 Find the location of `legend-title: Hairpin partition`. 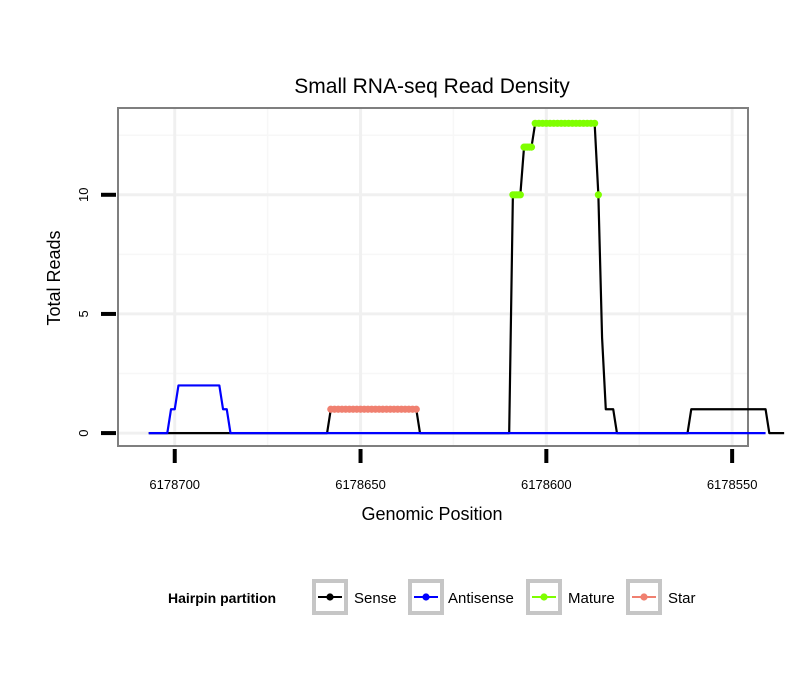

legend-title: Hairpin partition is located at coordinates (222, 598).